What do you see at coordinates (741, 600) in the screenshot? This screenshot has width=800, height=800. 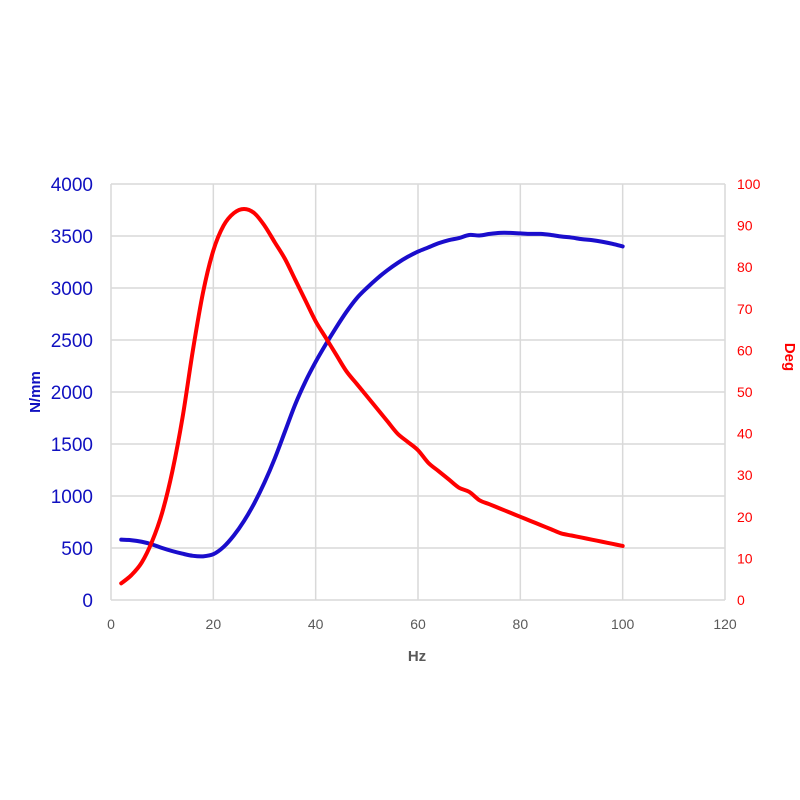 I see `y-right-tick-label: 0` at bounding box center [741, 600].